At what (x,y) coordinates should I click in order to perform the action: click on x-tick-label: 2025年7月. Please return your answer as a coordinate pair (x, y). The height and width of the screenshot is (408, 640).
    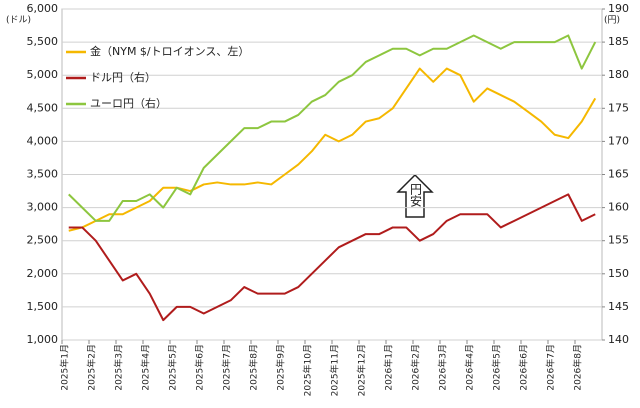
    Looking at the image, I should click on (227, 367).